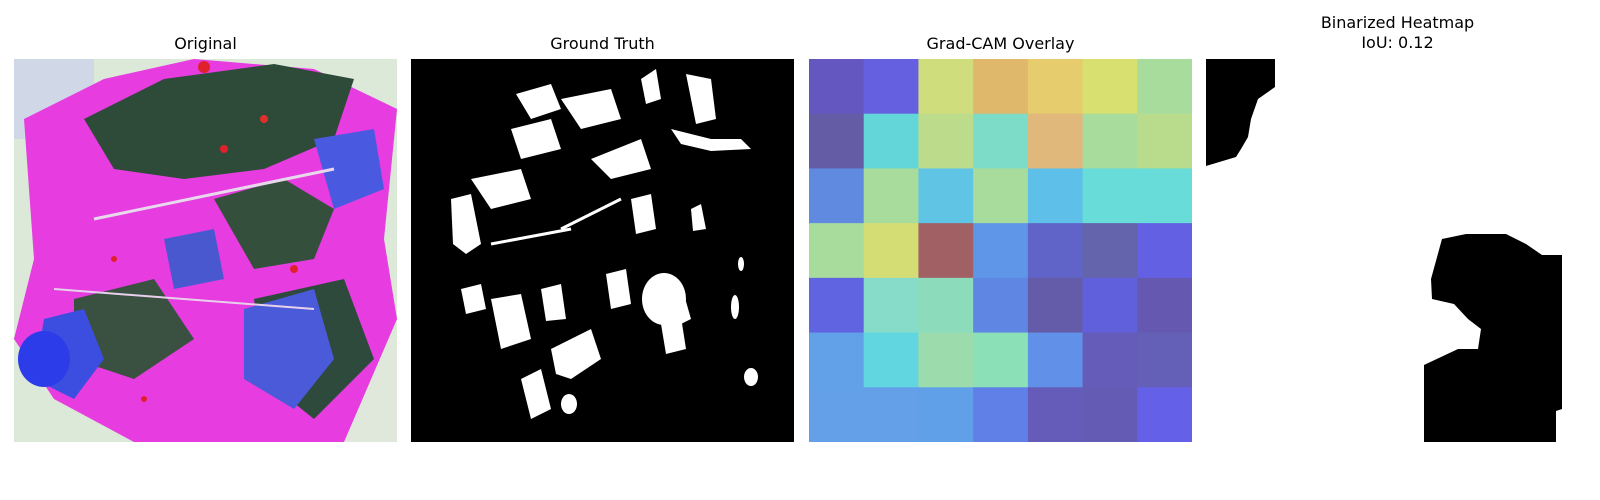  What do you see at coordinates (205, 43) in the screenshot?
I see `original-title: Original` at bounding box center [205, 43].